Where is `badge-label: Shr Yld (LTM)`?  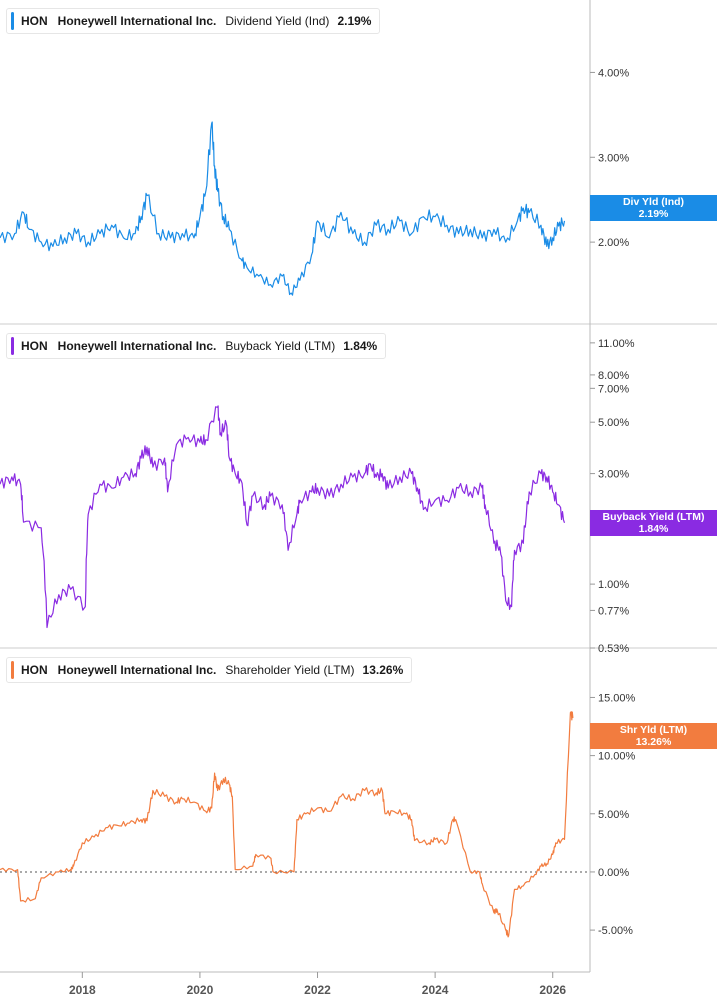
badge-label: Shr Yld (LTM) is located at coordinates (653, 730).